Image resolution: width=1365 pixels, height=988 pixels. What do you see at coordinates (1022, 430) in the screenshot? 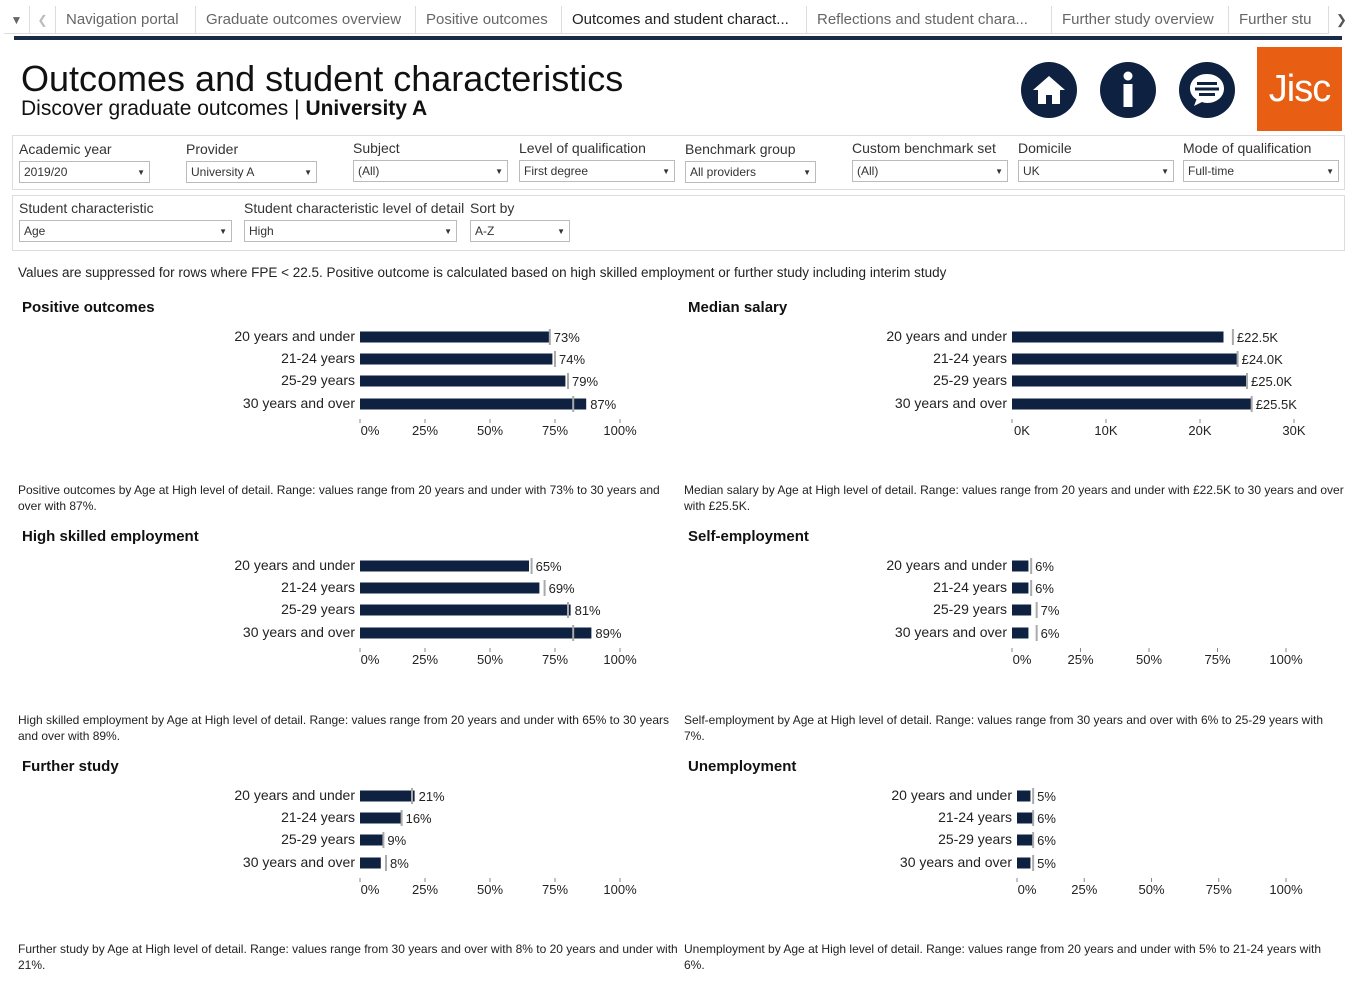
I see `x-tick-label: 0K` at bounding box center [1022, 430].